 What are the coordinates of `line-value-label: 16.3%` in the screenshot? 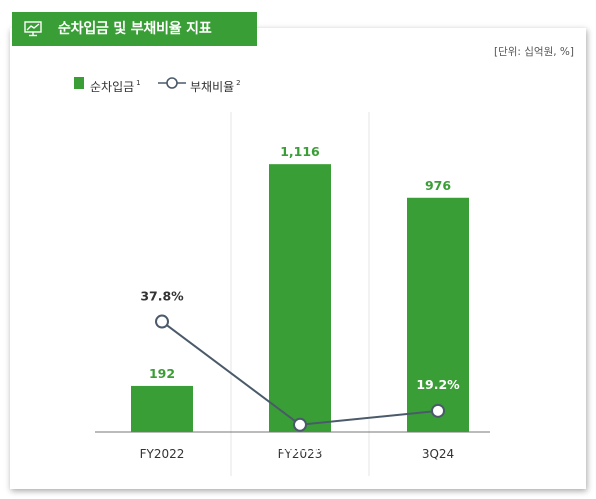 It's located at (300, 447).